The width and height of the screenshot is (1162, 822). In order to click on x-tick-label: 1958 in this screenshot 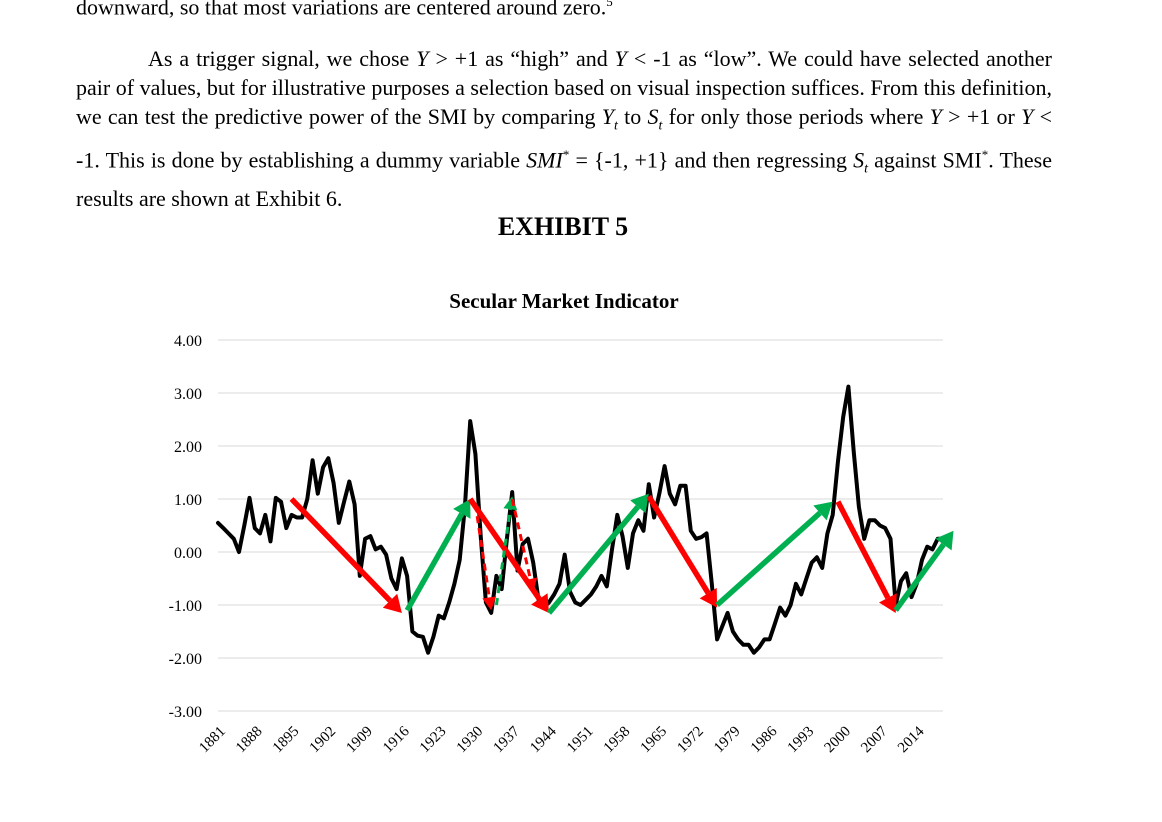, I will do `click(617, 740)`.